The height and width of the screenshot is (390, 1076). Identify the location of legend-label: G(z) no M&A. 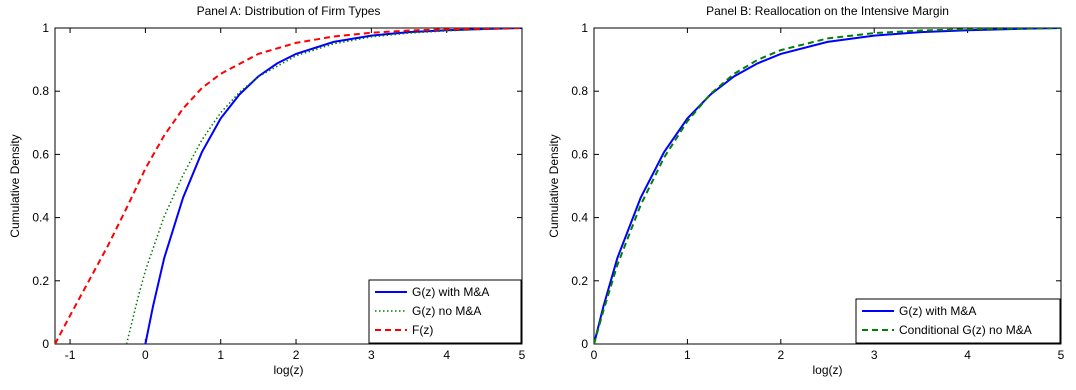
(446, 311).